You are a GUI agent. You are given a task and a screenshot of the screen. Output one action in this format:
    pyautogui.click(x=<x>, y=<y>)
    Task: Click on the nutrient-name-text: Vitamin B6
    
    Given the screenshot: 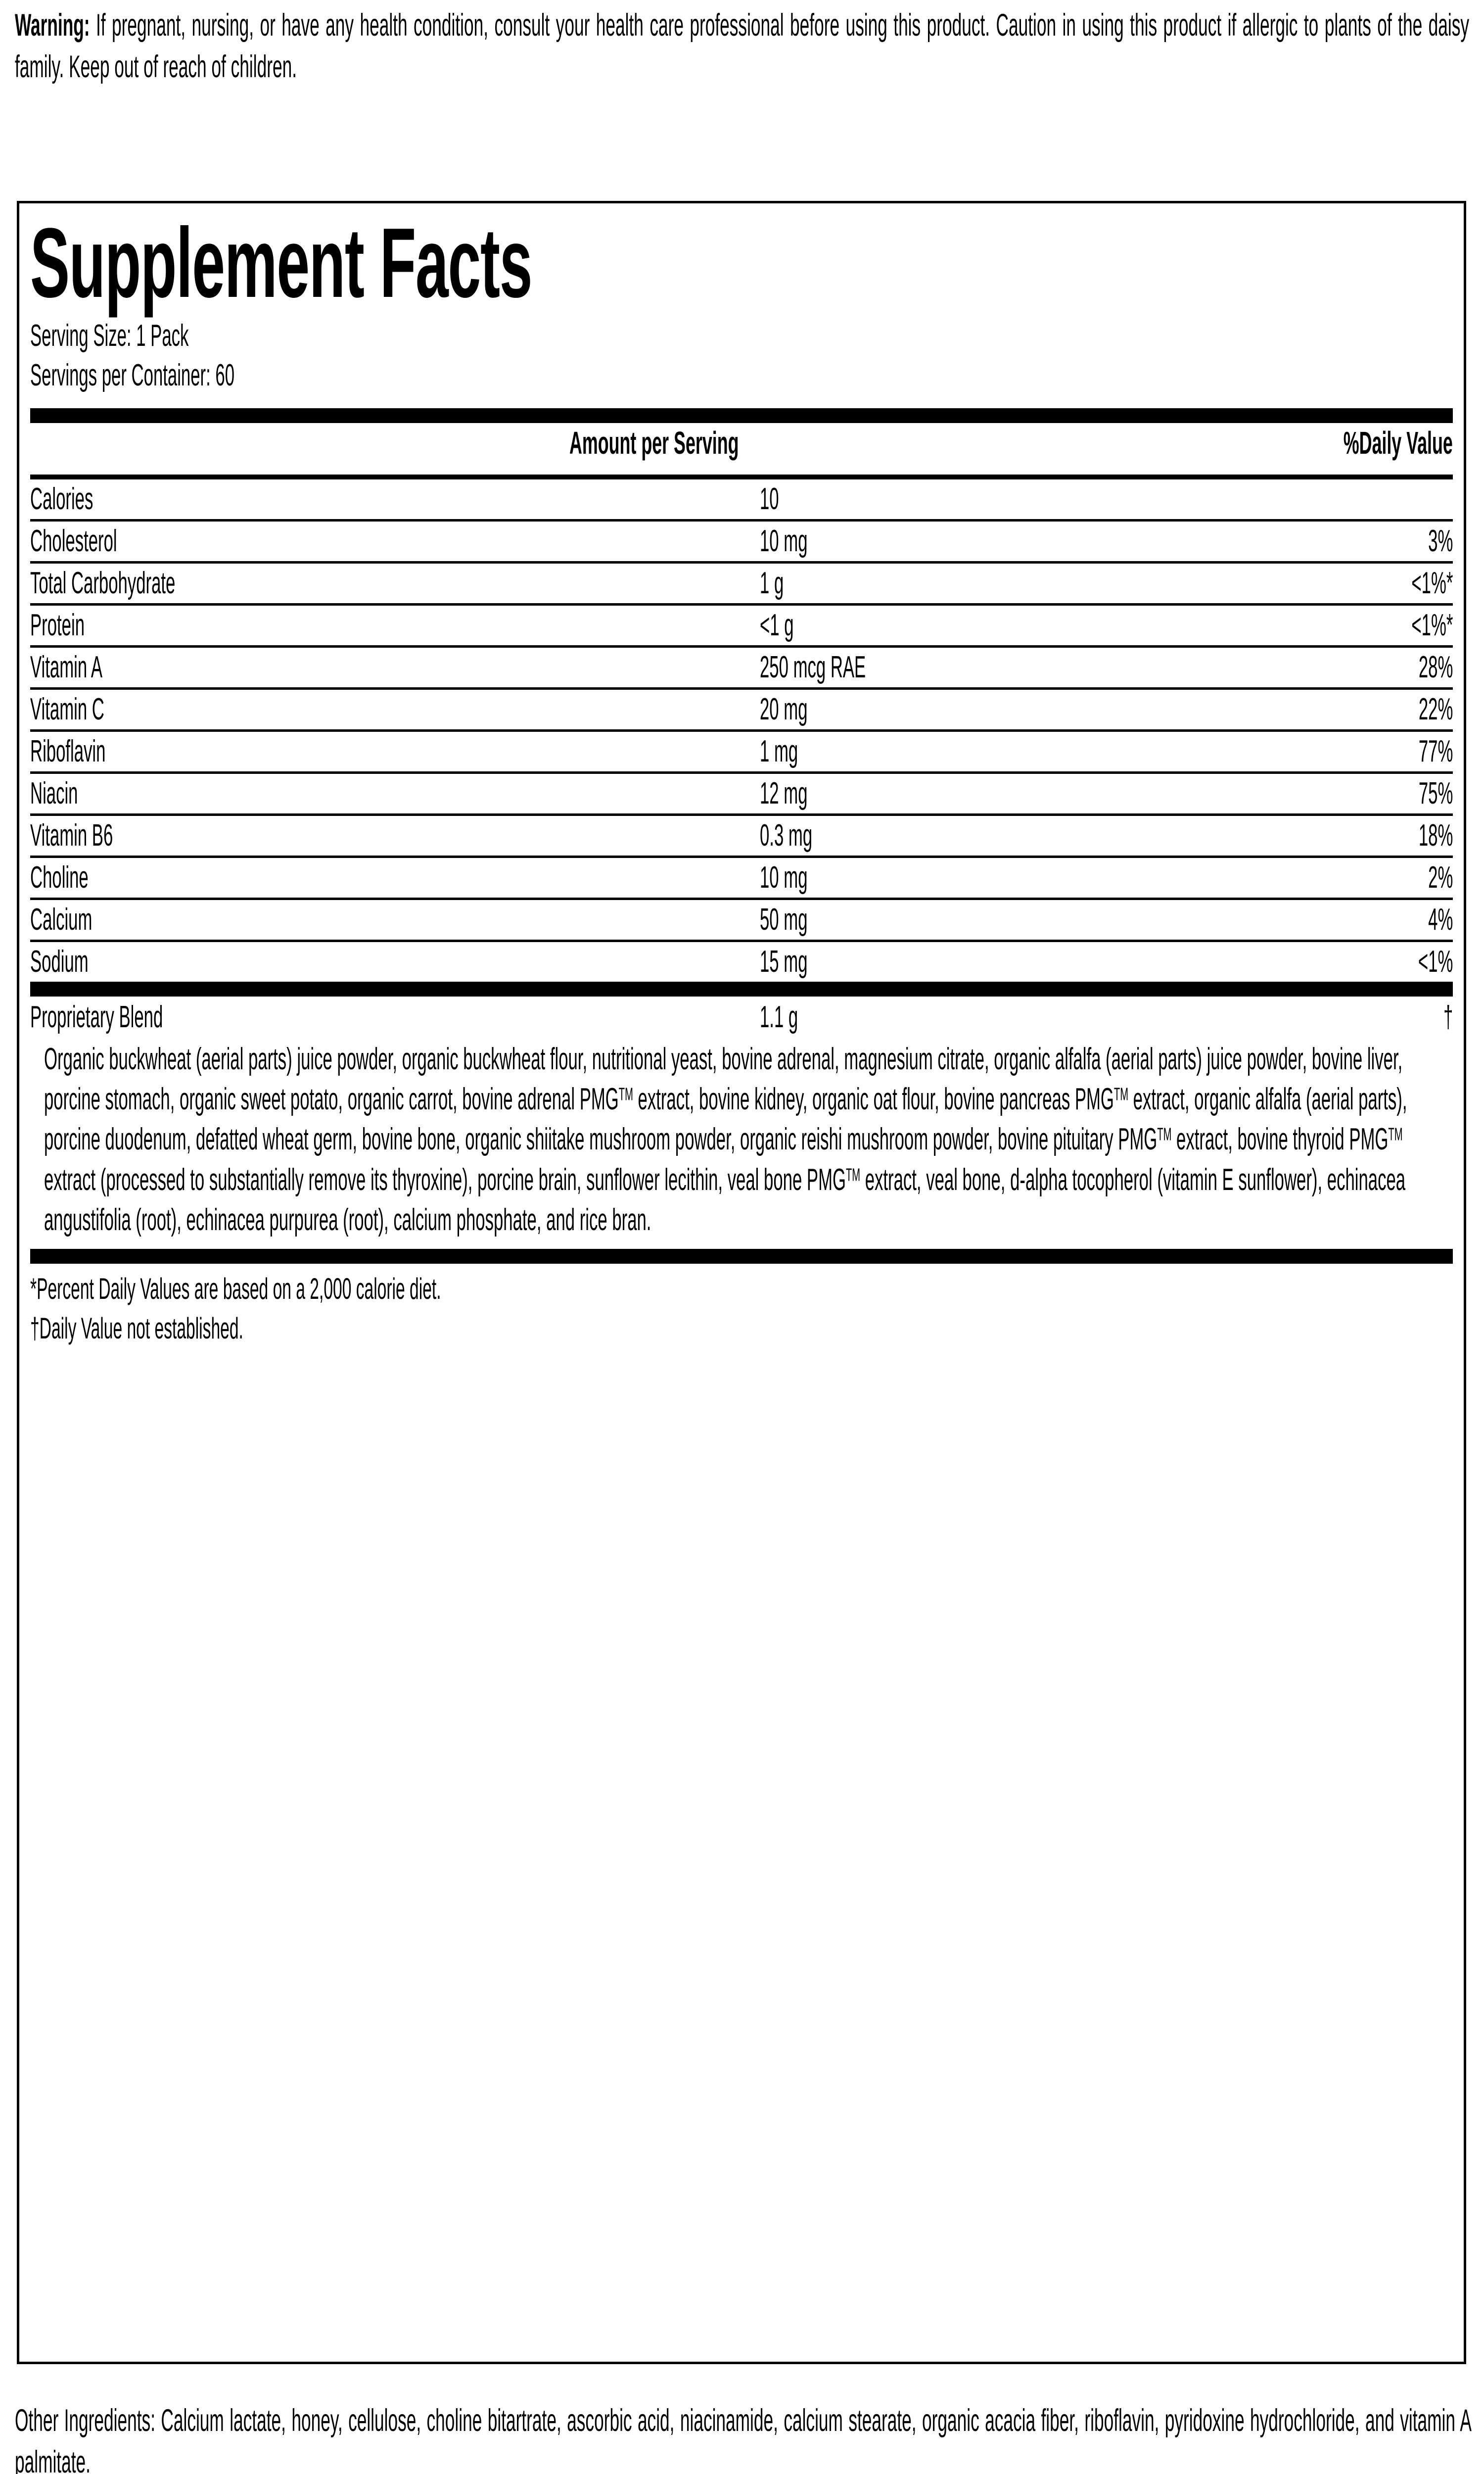 What is the action you would take?
    pyautogui.click(x=71, y=836)
    